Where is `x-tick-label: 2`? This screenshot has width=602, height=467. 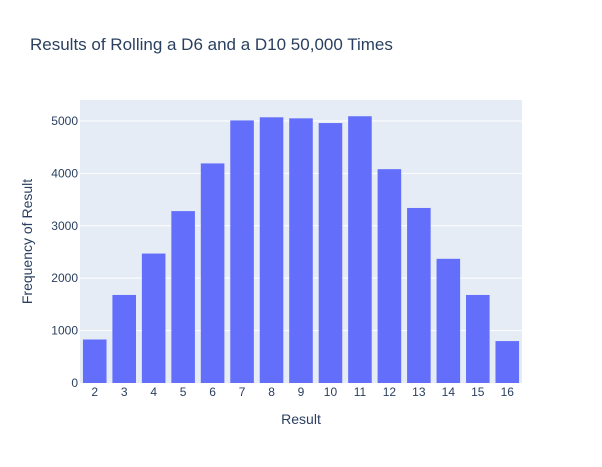
x-tick-label: 2 is located at coordinates (94, 392).